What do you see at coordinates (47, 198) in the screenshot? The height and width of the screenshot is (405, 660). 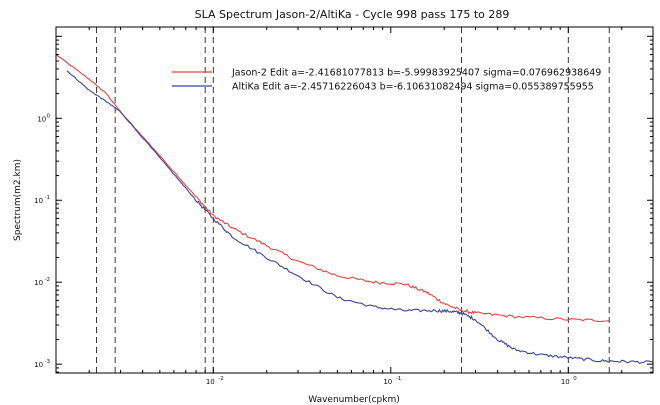 I see `y-tick-label-exp-2: -1` at bounding box center [47, 198].